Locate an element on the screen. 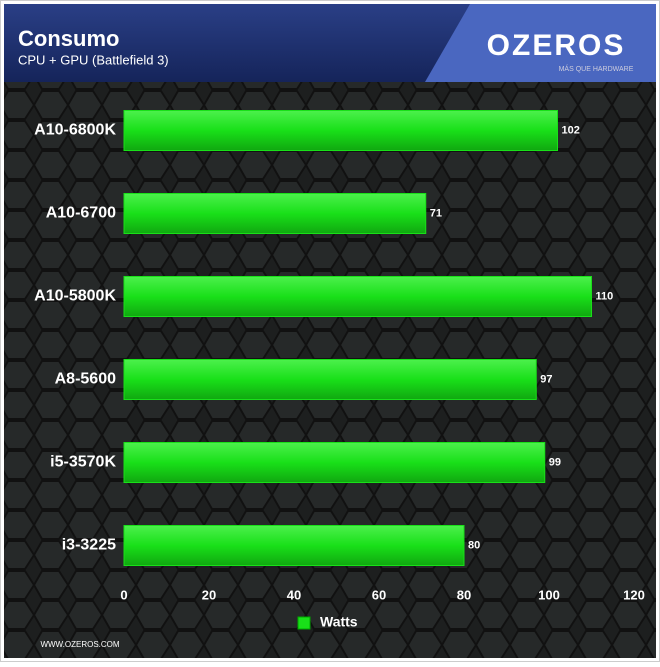 Image resolution: width=660 pixels, height=667 pixels. y-tick-label: A8-5600 is located at coordinates (85, 379).